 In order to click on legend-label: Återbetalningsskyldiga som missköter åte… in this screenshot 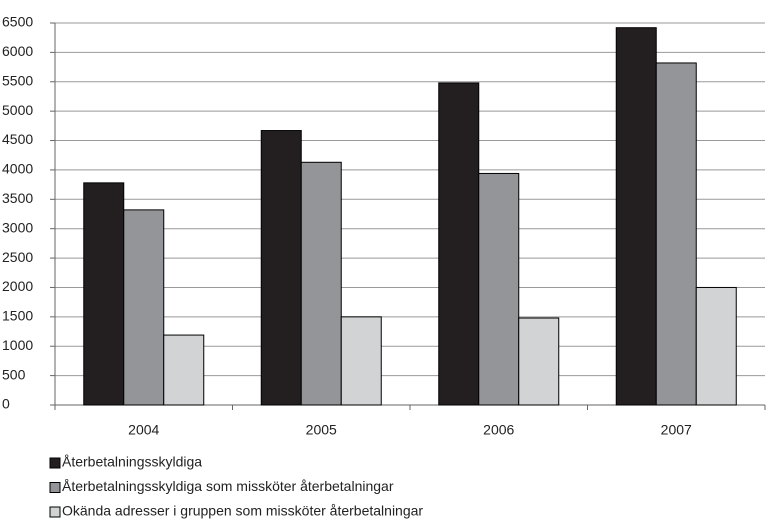, I will do `click(228, 486)`.